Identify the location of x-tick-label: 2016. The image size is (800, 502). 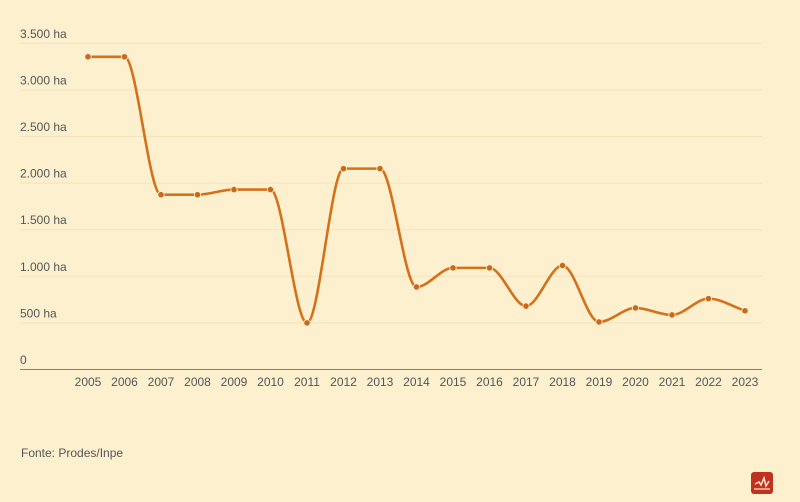
(489, 382).